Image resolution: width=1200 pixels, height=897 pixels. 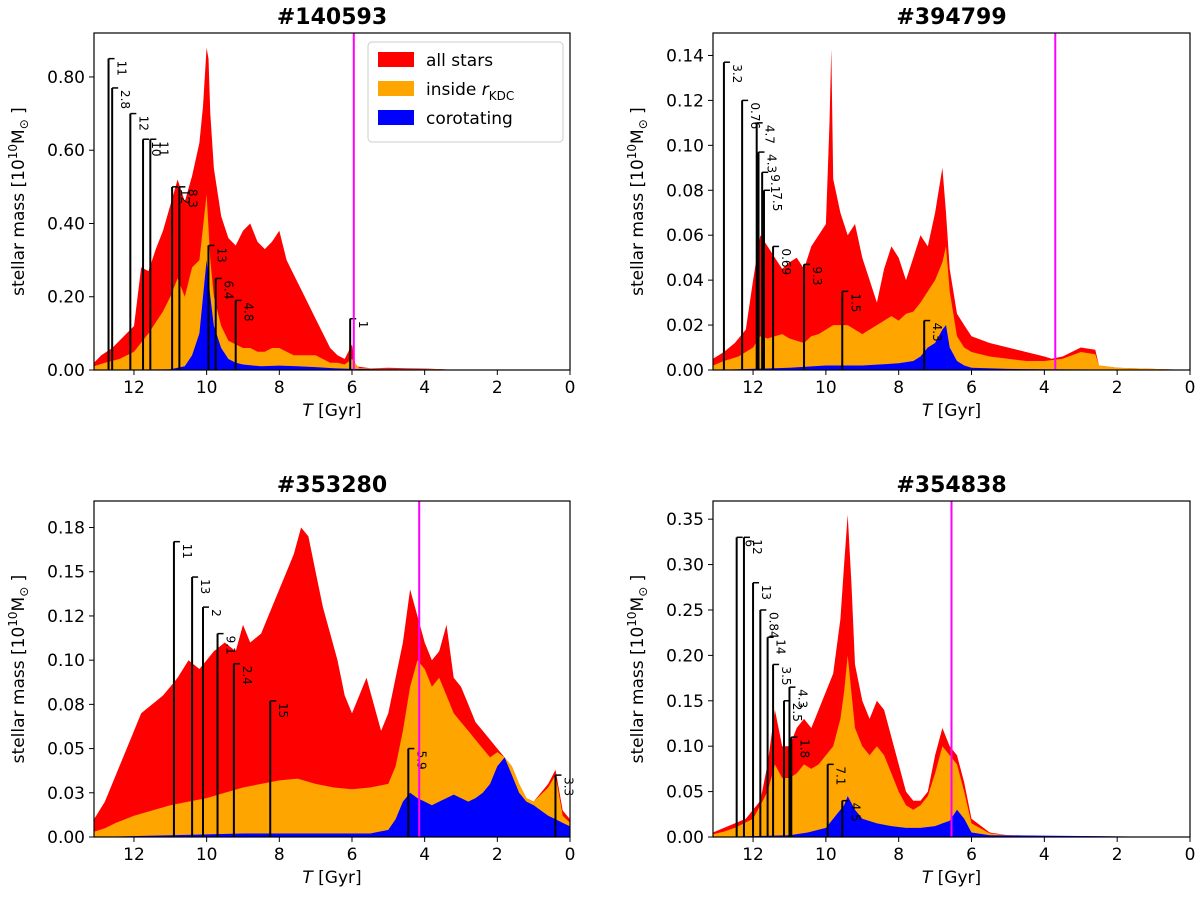 I want to click on area-all-stars, so click(x=951, y=209).